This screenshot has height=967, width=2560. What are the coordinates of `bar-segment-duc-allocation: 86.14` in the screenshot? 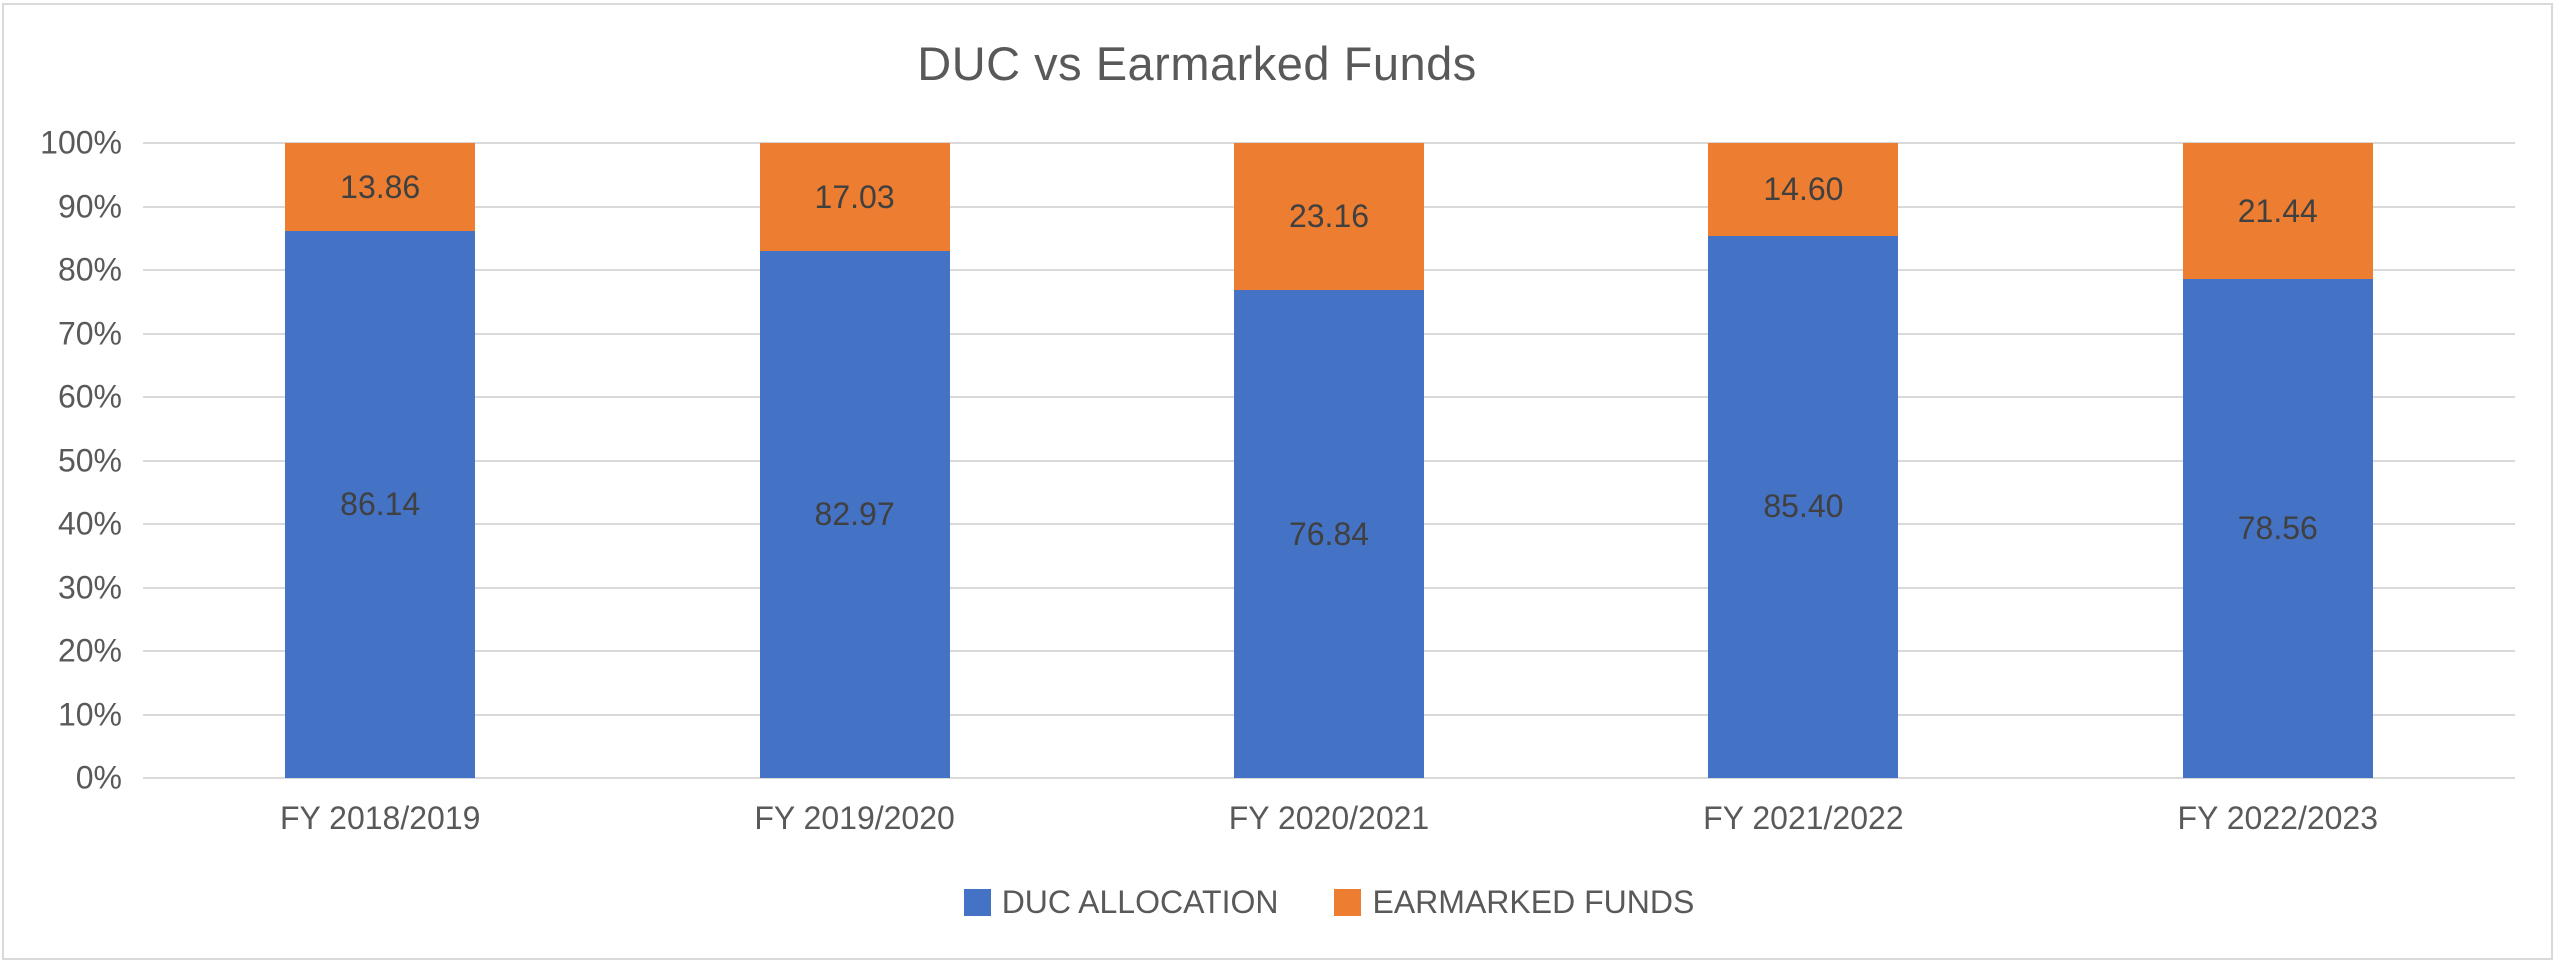 It's located at (380, 504).